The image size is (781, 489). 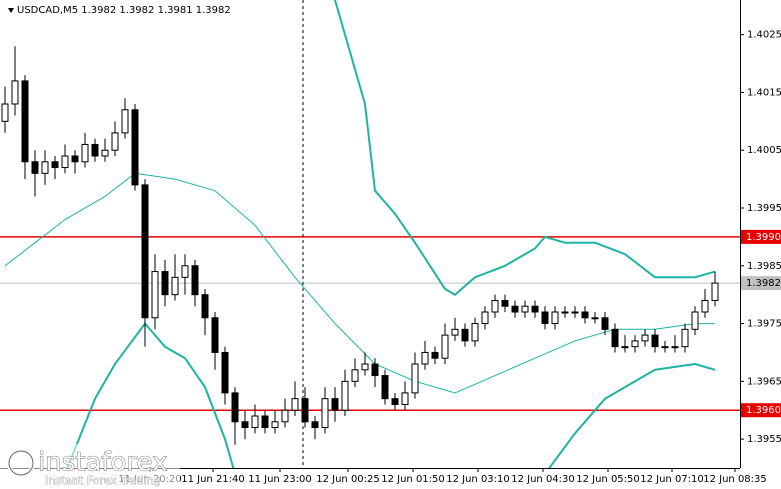 I want to click on x-tick-label: 11 Jun 21:40, so click(x=213, y=479).